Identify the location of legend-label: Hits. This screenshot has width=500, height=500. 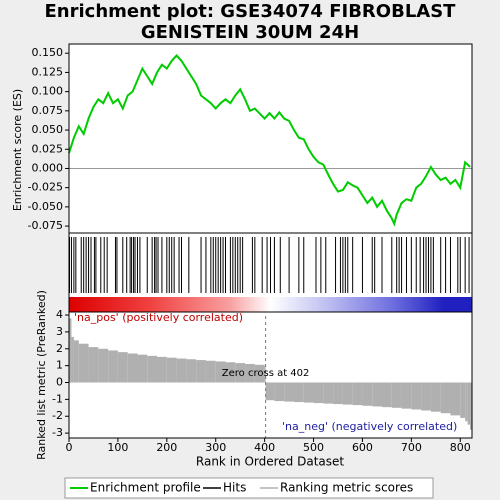
(234, 488).